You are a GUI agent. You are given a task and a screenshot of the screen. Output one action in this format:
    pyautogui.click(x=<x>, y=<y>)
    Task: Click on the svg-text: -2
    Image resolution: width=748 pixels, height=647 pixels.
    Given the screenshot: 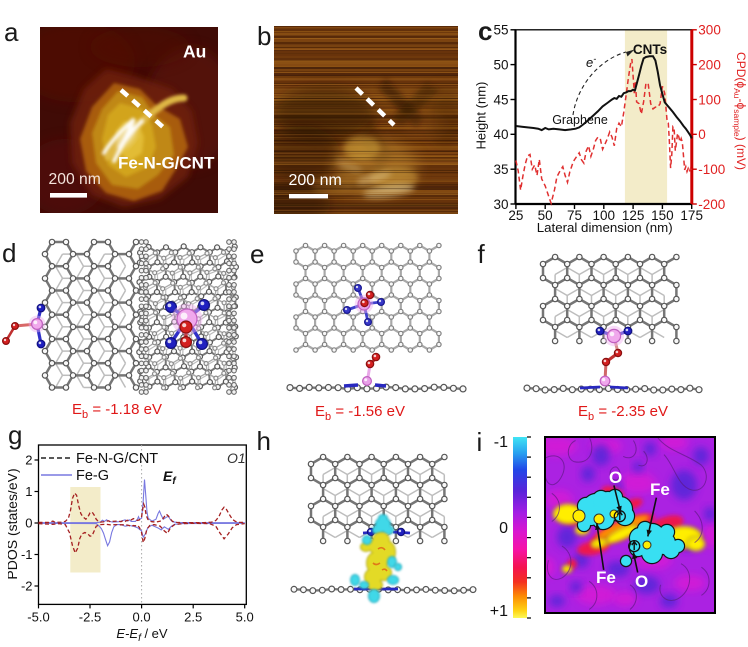 What is the action you would take?
    pyautogui.click(x=27, y=586)
    